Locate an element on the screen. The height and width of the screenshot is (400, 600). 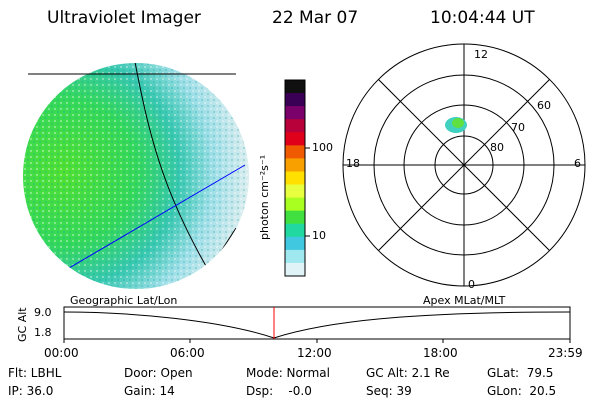
info-dsp: Dsp: -0.0 is located at coordinates (279, 391).